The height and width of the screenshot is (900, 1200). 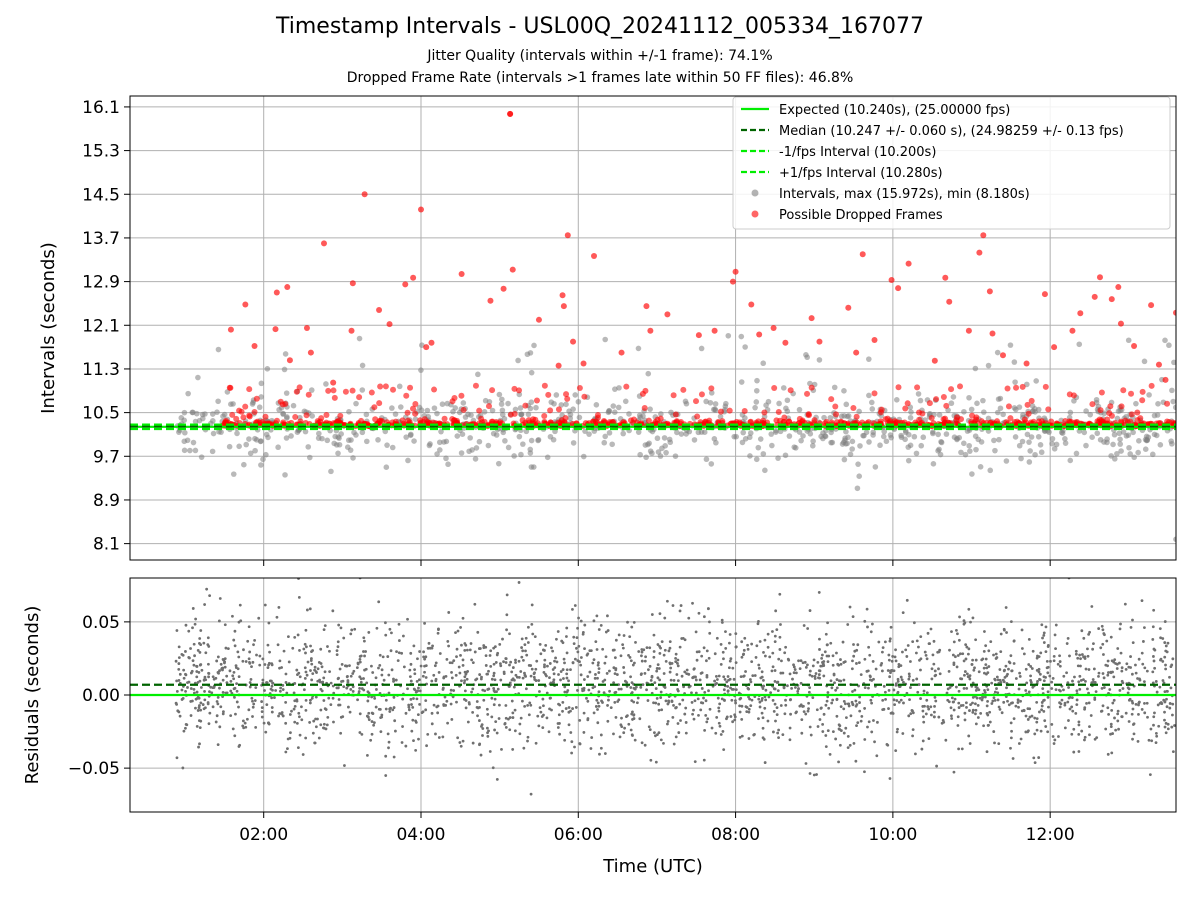 I want to click on x-tick-label: 12:00, so click(x=1050, y=835).